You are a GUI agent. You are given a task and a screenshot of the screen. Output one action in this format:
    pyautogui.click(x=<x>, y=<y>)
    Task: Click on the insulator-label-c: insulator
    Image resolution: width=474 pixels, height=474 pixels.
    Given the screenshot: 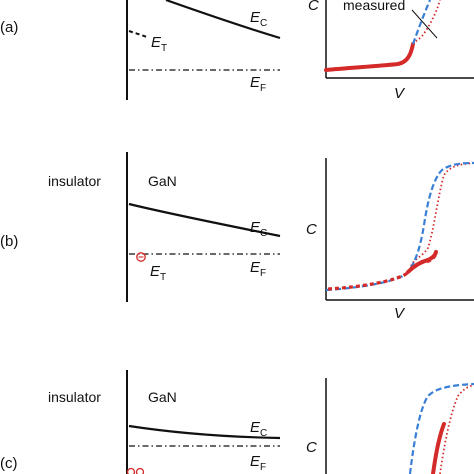 What is the action you would take?
    pyautogui.click(x=74, y=397)
    